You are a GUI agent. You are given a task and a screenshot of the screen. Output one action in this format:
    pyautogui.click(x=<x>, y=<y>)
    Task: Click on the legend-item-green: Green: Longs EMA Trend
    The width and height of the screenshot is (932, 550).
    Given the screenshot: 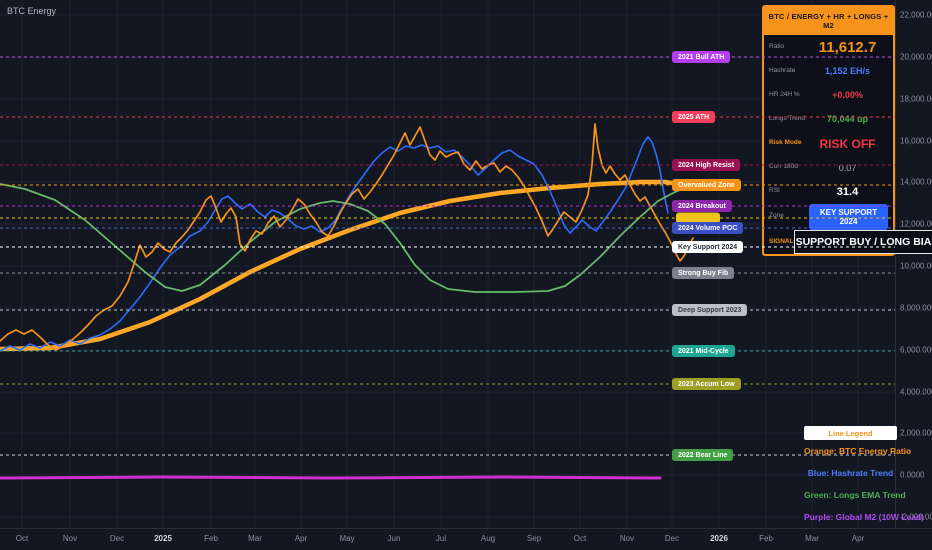 What is the action you would take?
    pyautogui.click(x=855, y=495)
    